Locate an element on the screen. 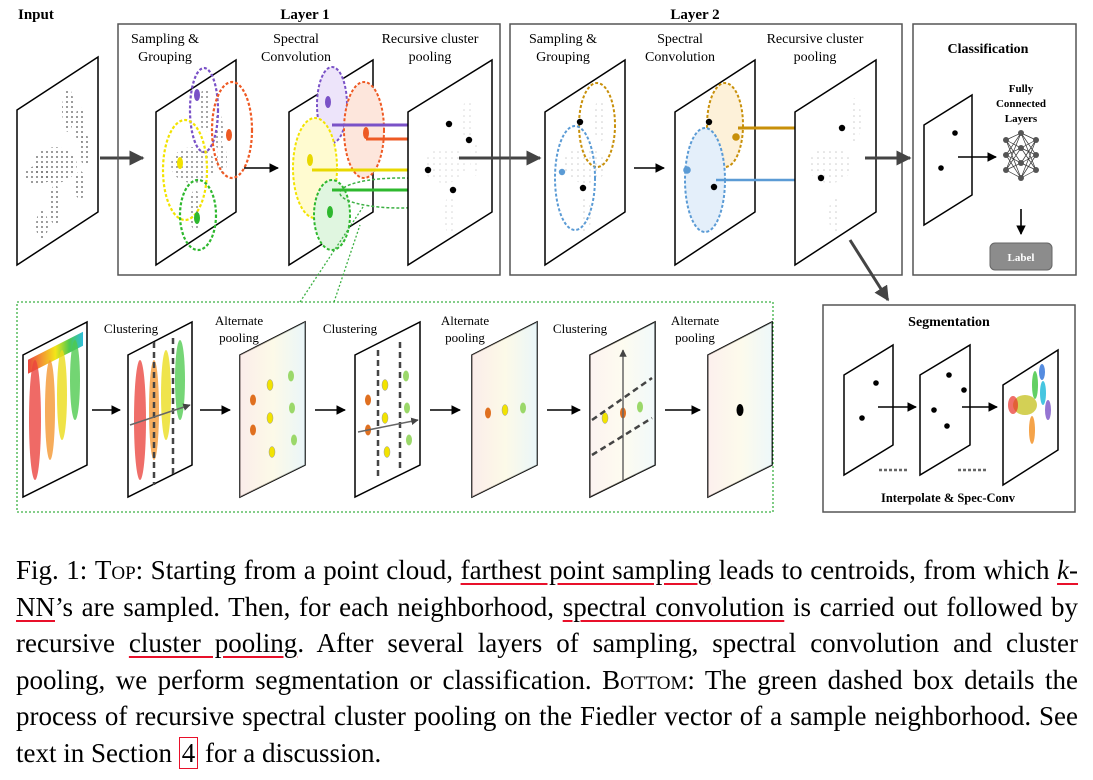  l2-spectral-plane is located at coordinates (715, 162).